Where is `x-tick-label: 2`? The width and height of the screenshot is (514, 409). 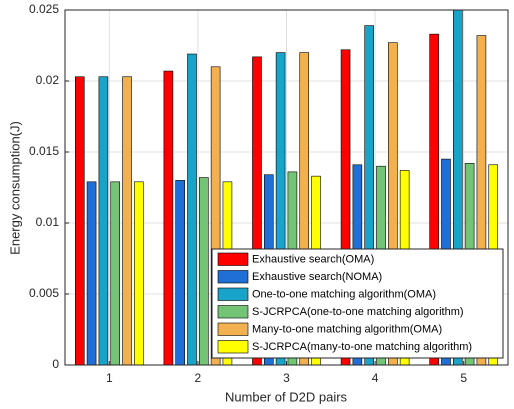 x-tick-label: 2 is located at coordinates (198, 378).